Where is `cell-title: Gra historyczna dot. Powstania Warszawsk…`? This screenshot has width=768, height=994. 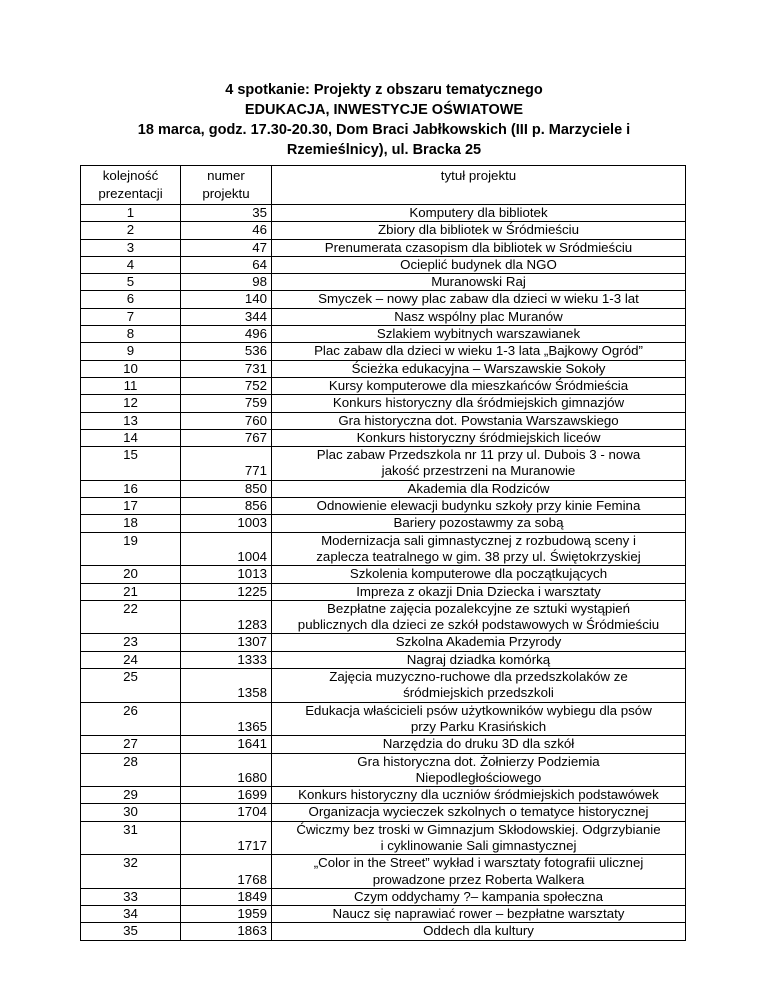
cell-title: Gra historyczna dot. Powstania Warszawsk… is located at coordinates (478, 420).